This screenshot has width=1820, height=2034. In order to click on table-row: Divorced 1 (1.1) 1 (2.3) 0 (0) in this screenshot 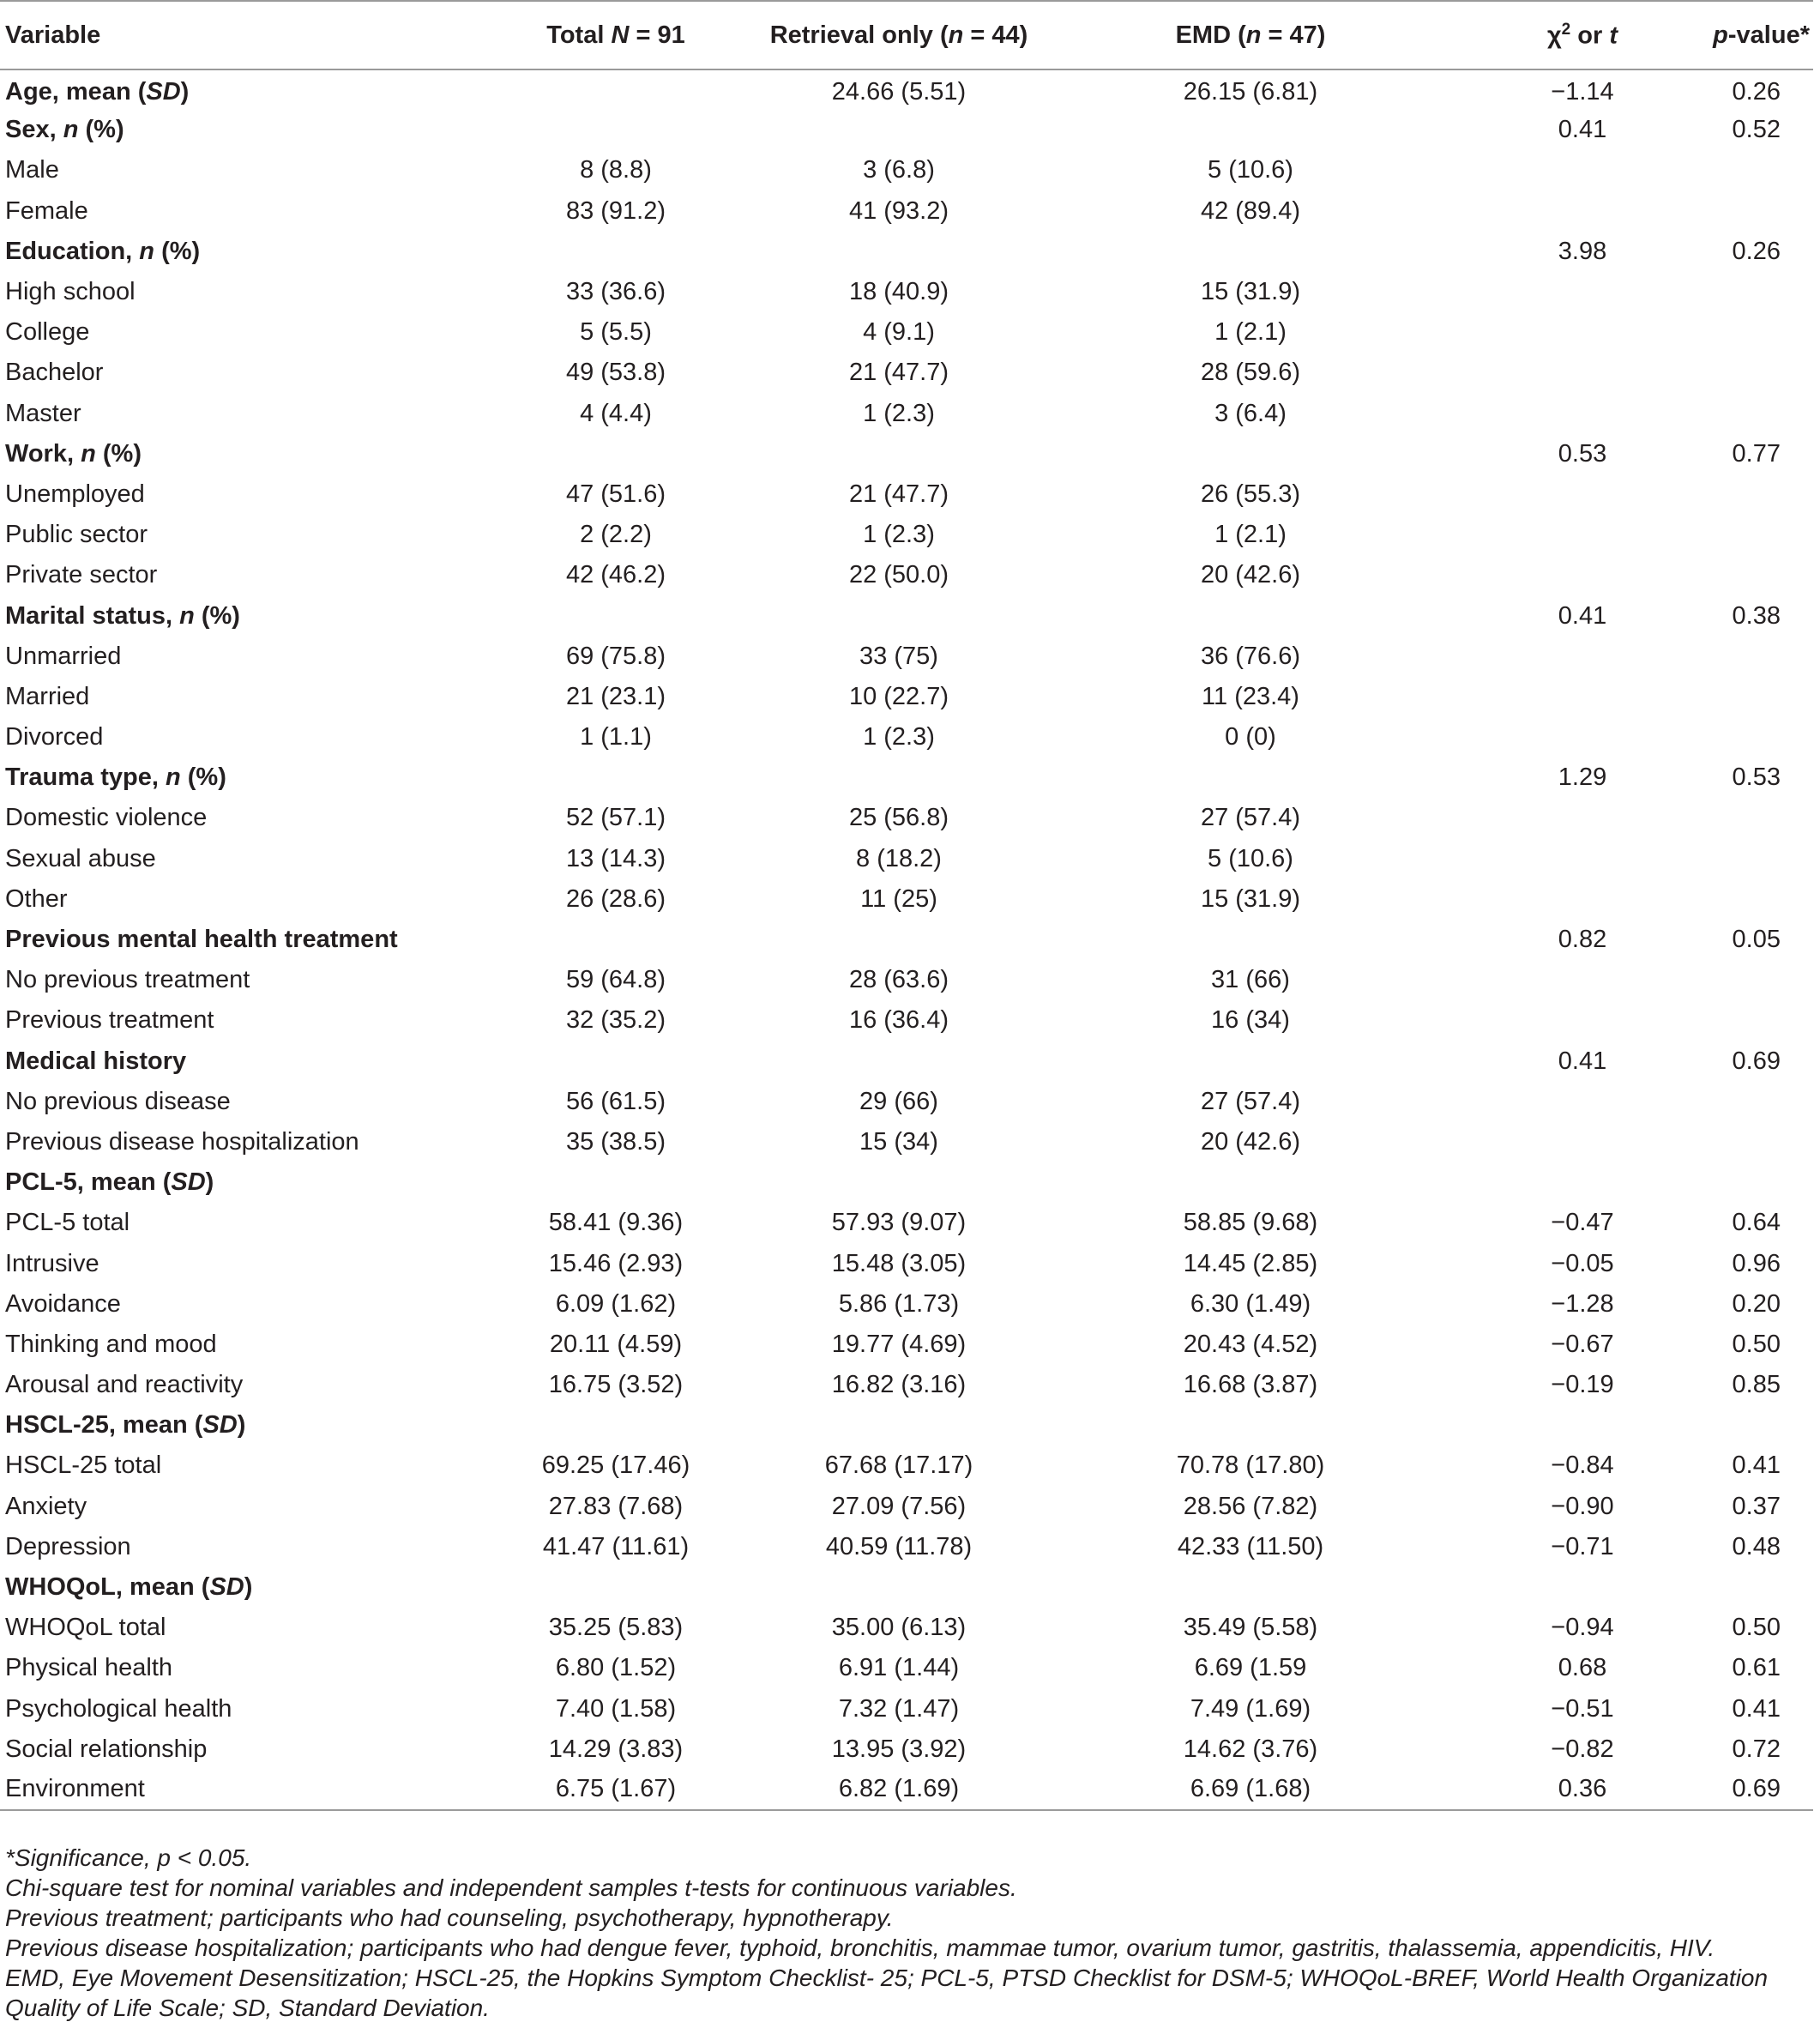, I will do `click(906, 737)`.